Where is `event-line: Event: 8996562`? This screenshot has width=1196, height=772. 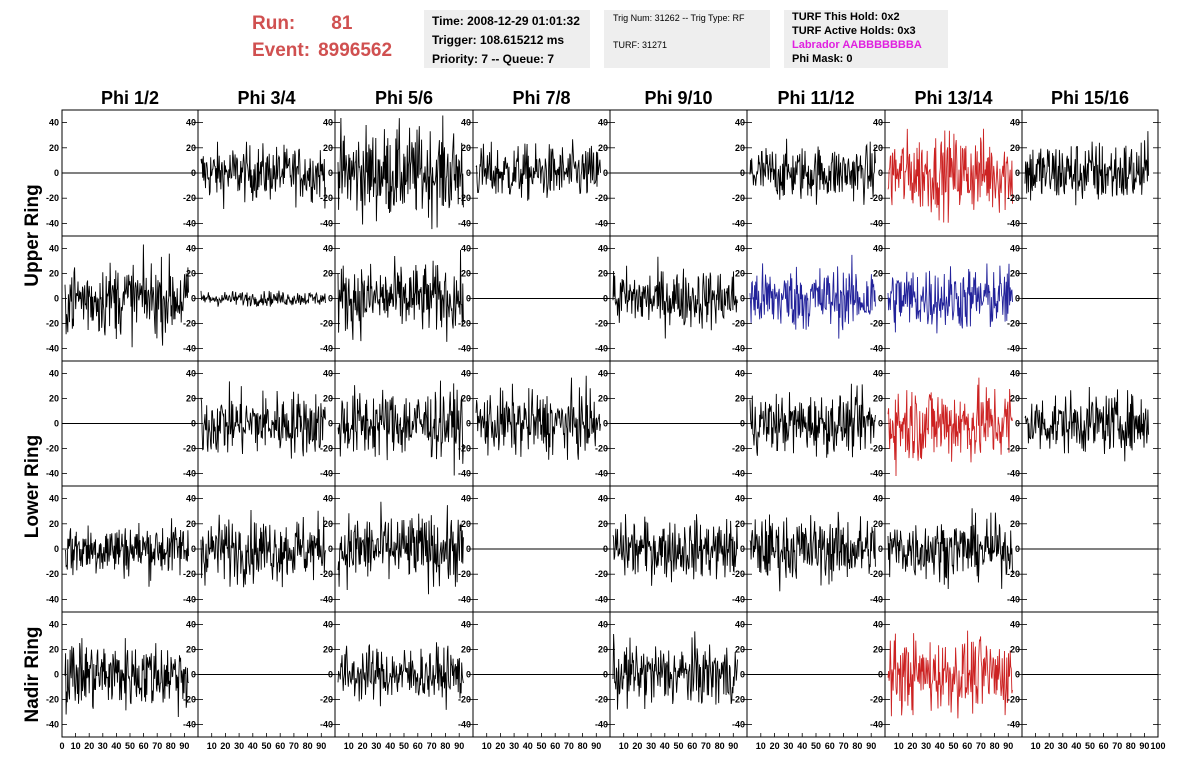
event-line: Event: 8996562 is located at coordinates (322, 50).